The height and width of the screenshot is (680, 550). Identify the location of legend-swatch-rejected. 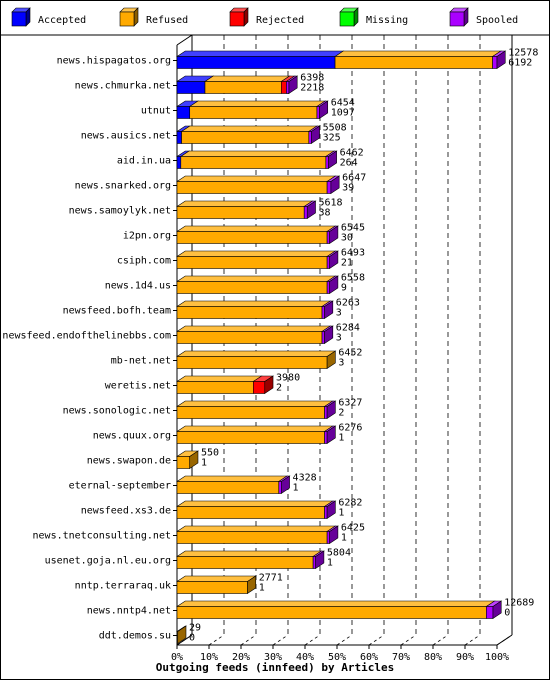
(237, 19).